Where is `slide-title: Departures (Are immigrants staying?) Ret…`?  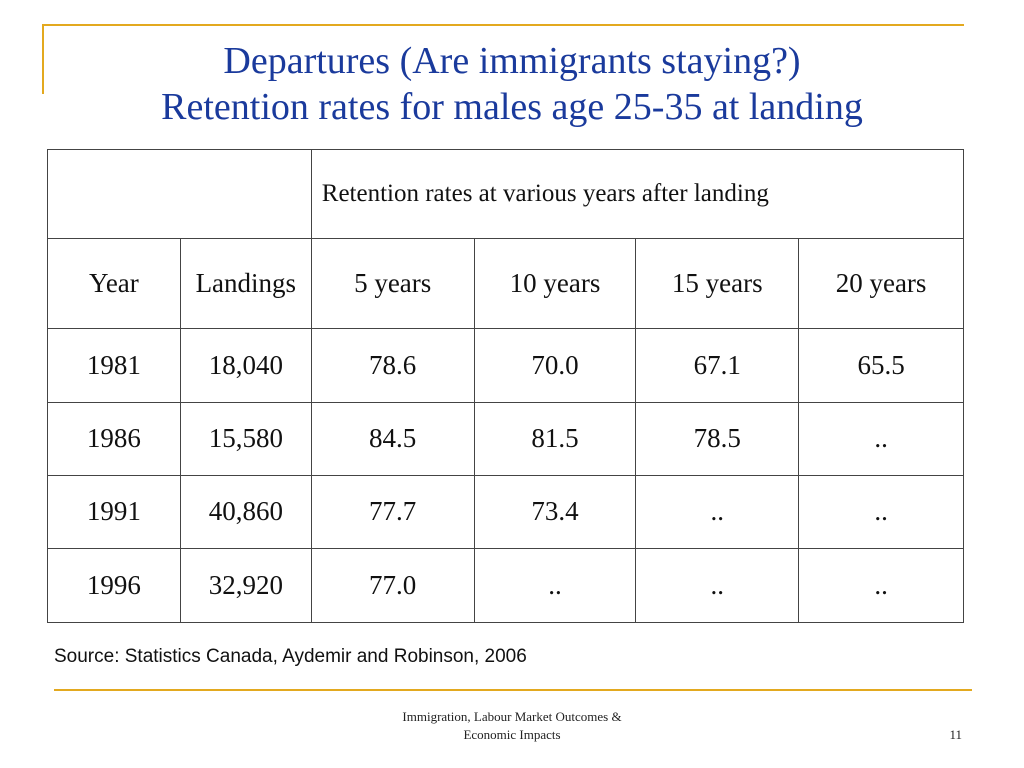
slide-title: Departures (Are immigrants staying?) Ret… is located at coordinates (512, 84).